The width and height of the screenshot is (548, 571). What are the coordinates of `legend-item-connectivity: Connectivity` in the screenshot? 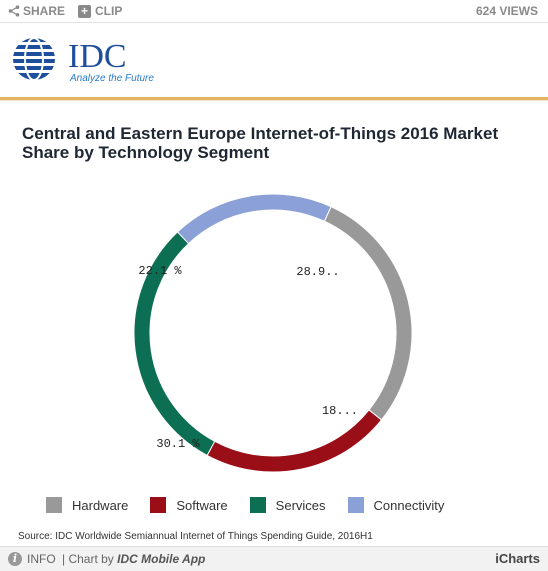 It's located at (396, 505).